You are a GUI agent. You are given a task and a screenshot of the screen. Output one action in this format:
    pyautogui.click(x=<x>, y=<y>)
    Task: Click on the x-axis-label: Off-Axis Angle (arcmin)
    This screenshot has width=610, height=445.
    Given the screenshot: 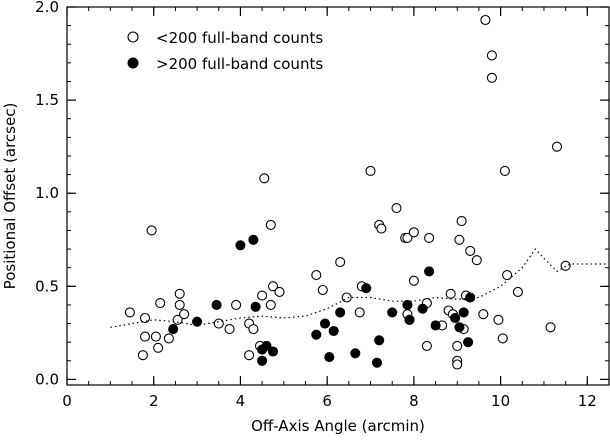 What is the action you would take?
    pyautogui.click(x=338, y=426)
    